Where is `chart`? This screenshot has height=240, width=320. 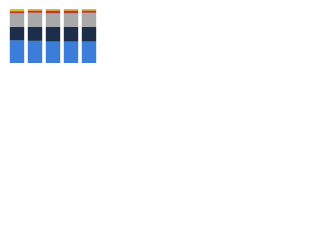
chart is located at coordinates (50, 35).